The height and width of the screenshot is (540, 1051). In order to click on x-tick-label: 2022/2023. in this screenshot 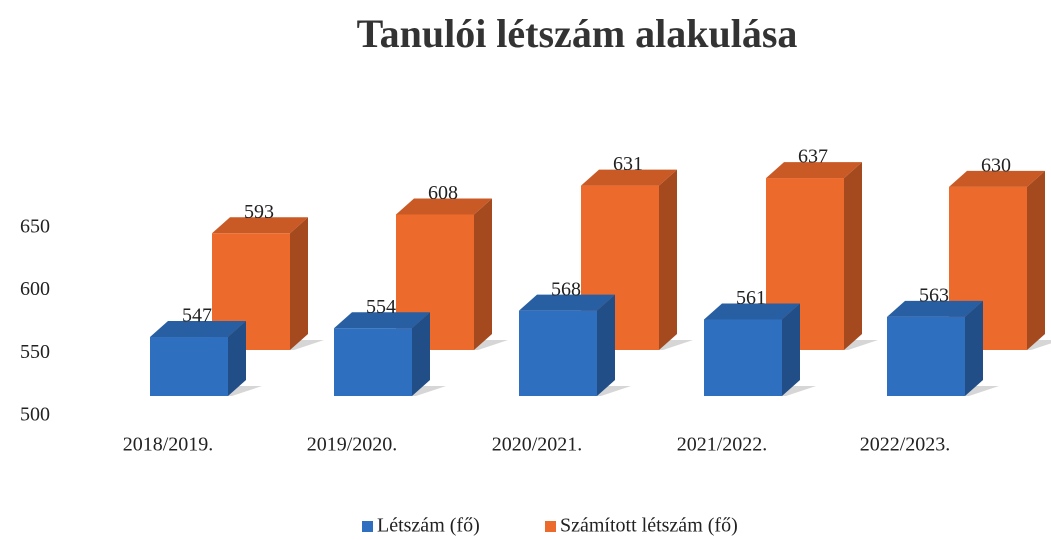, I will do `click(905, 445)`.